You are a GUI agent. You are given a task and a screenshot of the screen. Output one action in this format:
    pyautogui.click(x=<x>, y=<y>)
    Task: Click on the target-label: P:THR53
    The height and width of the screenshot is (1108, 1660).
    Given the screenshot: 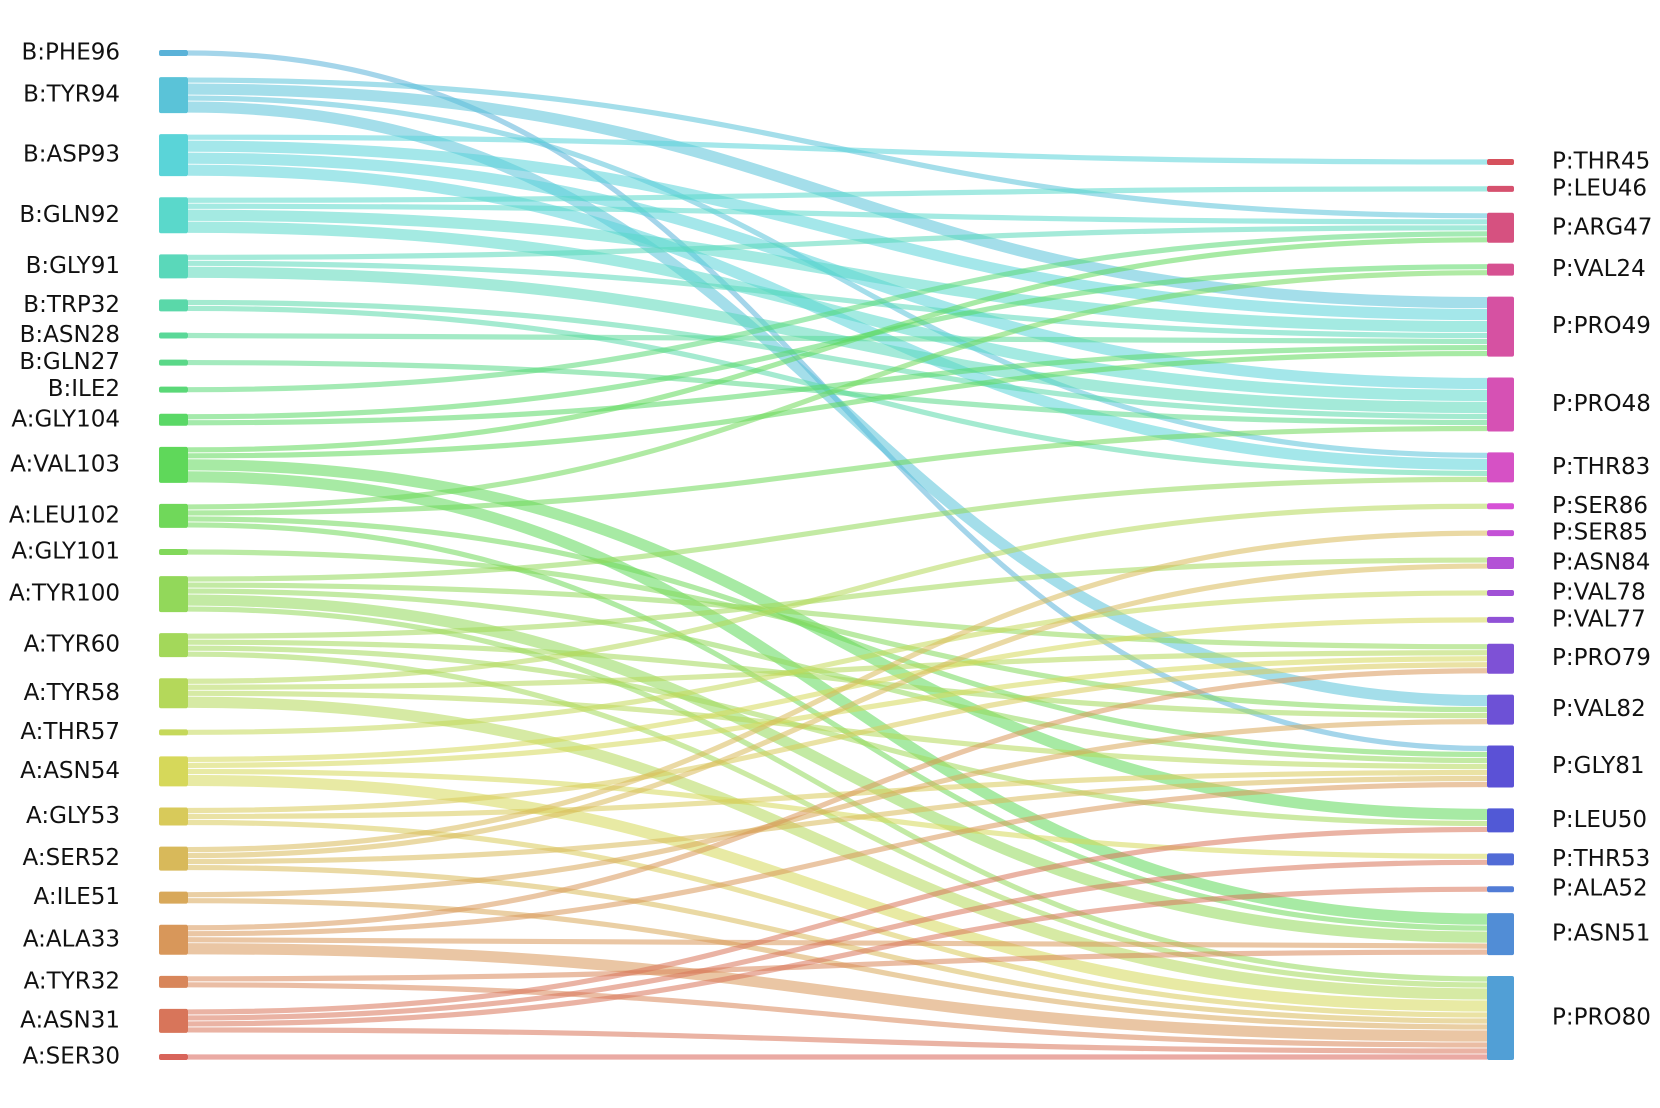 What is the action you would take?
    pyautogui.click(x=1601, y=859)
    